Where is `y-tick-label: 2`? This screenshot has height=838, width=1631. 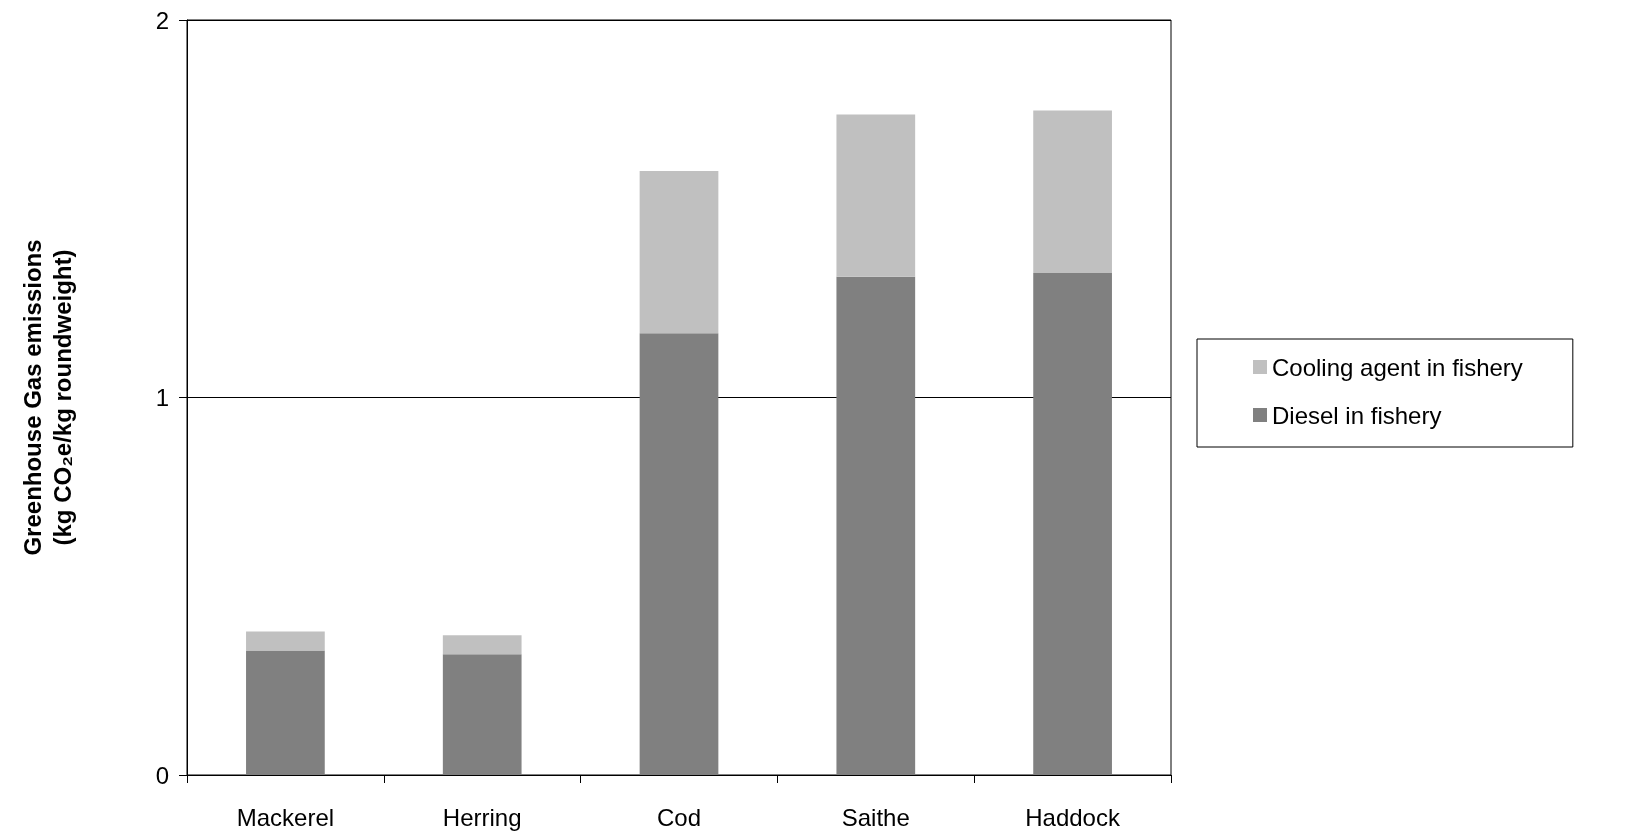 y-tick-label: 2 is located at coordinates (162, 20).